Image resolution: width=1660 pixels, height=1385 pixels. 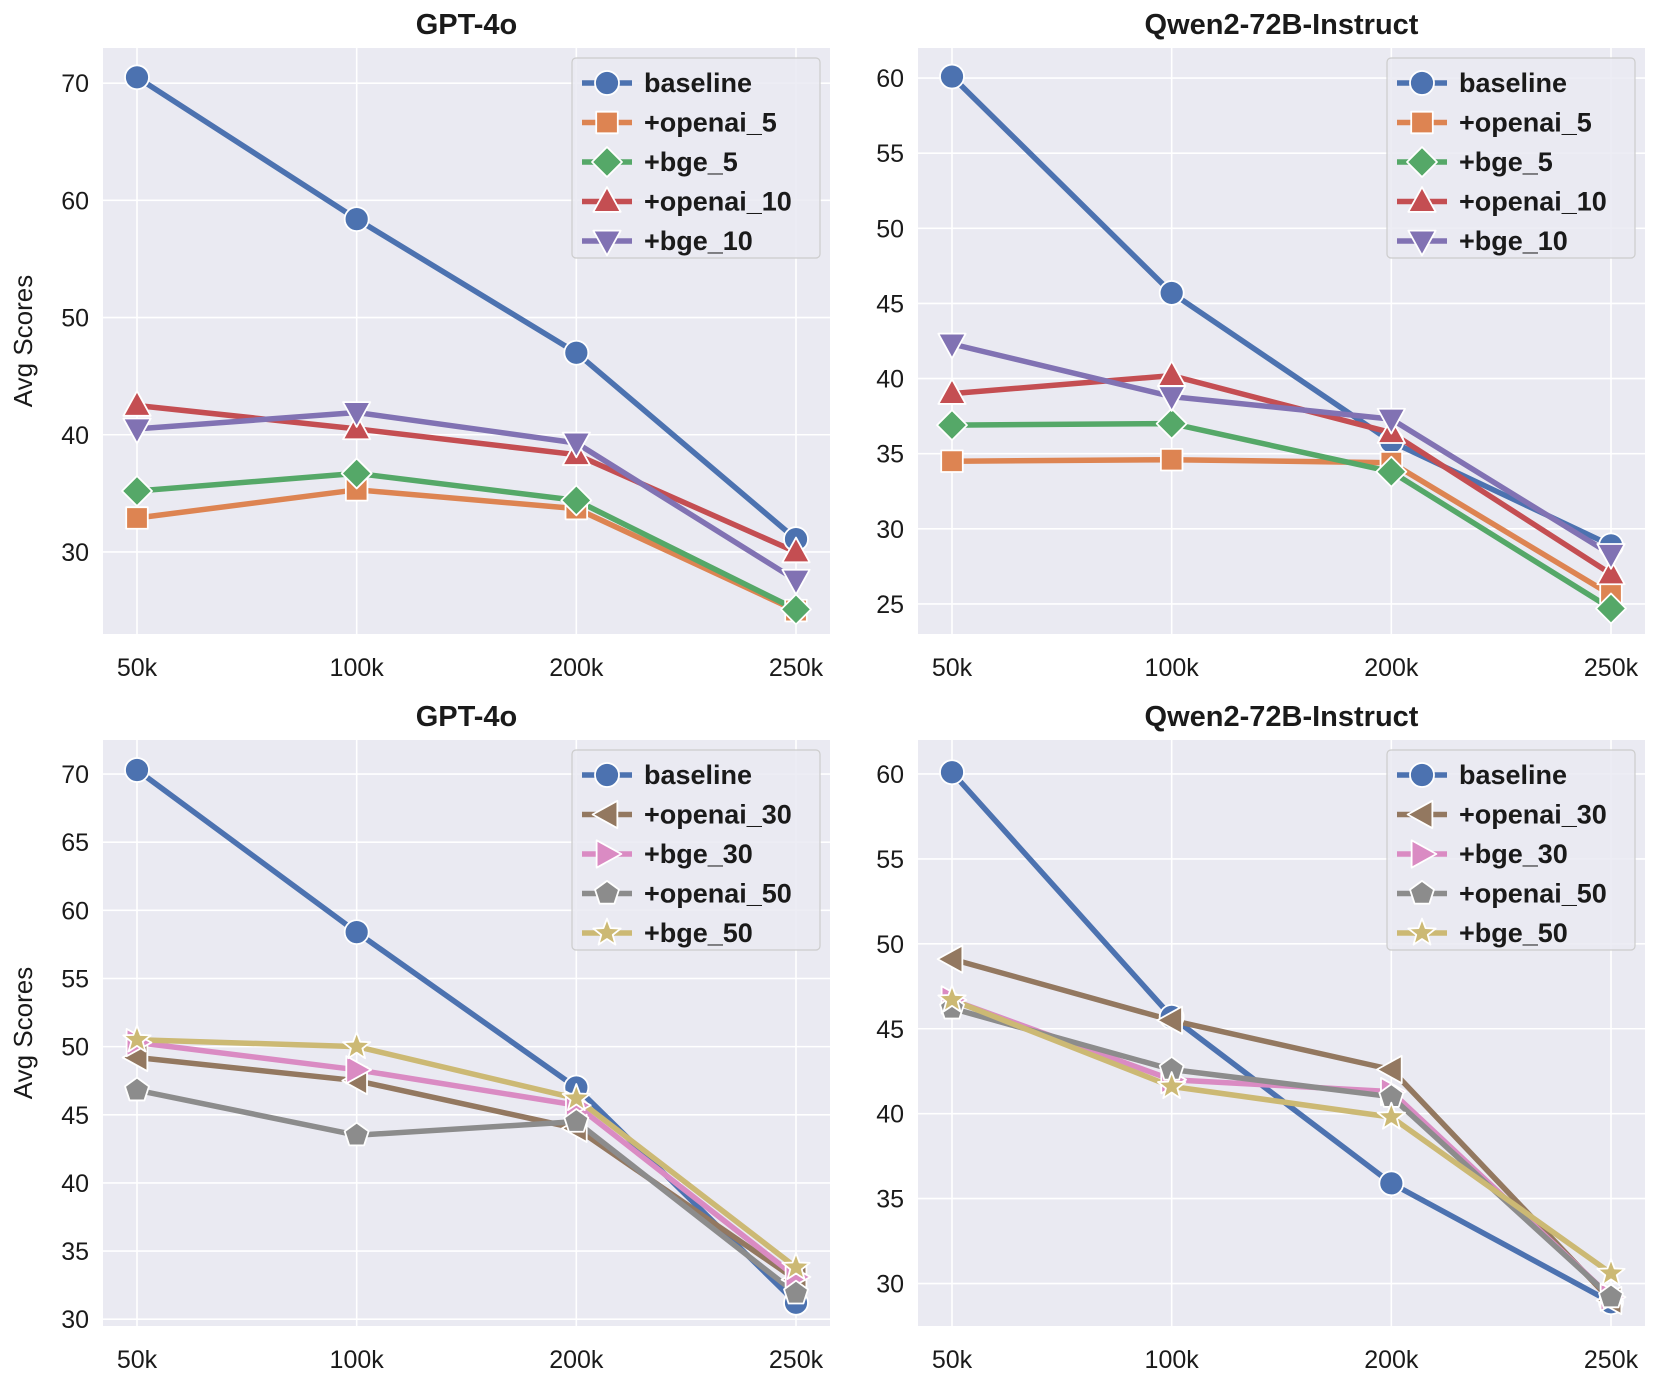 What do you see at coordinates (1282, 717) in the screenshot?
I see `chart-title: Qwen2-72B-Instruct` at bounding box center [1282, 717].